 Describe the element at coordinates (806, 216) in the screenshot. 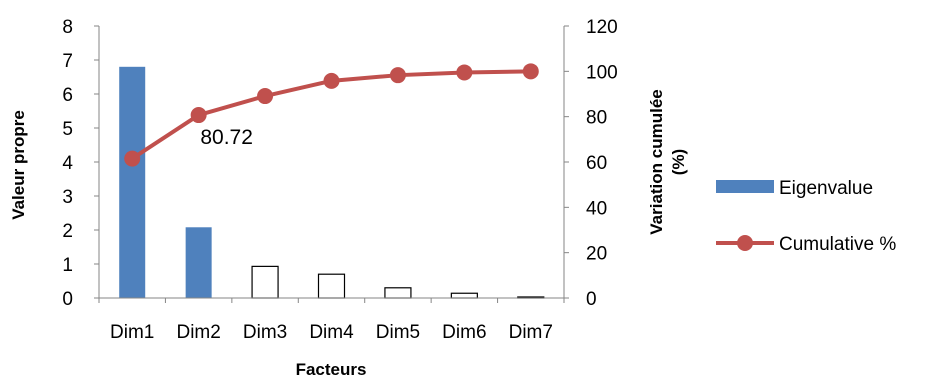

I see `legend: Eigenvalue Cumulative %` at that location.